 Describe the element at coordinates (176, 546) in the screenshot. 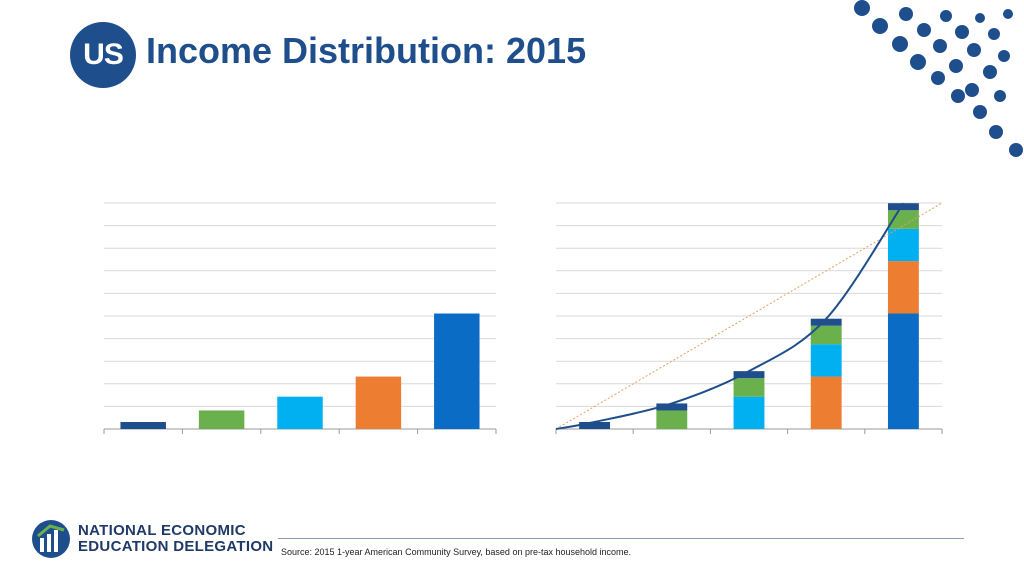

I see `org-name-line2: EDUCATION DELEGATION` at that location.